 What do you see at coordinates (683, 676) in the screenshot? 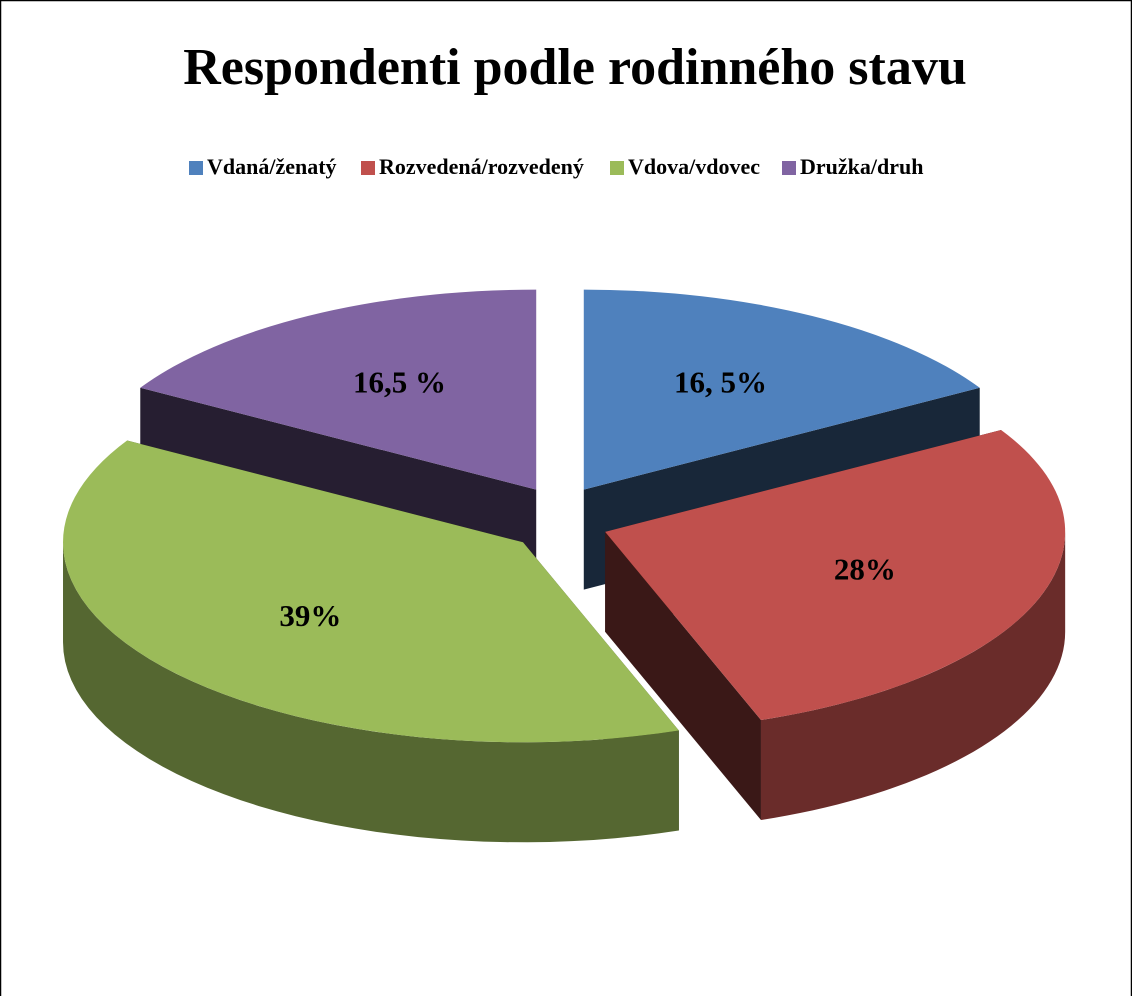
I see `slice-side-wall` at bounding box center [683, 676].